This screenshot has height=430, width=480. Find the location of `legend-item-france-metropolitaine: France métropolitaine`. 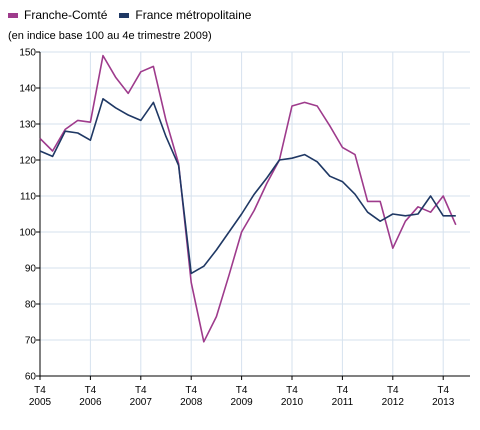

legend-item-france-metropolitaine: France métropolitaine is located at coordinates (185, 15).